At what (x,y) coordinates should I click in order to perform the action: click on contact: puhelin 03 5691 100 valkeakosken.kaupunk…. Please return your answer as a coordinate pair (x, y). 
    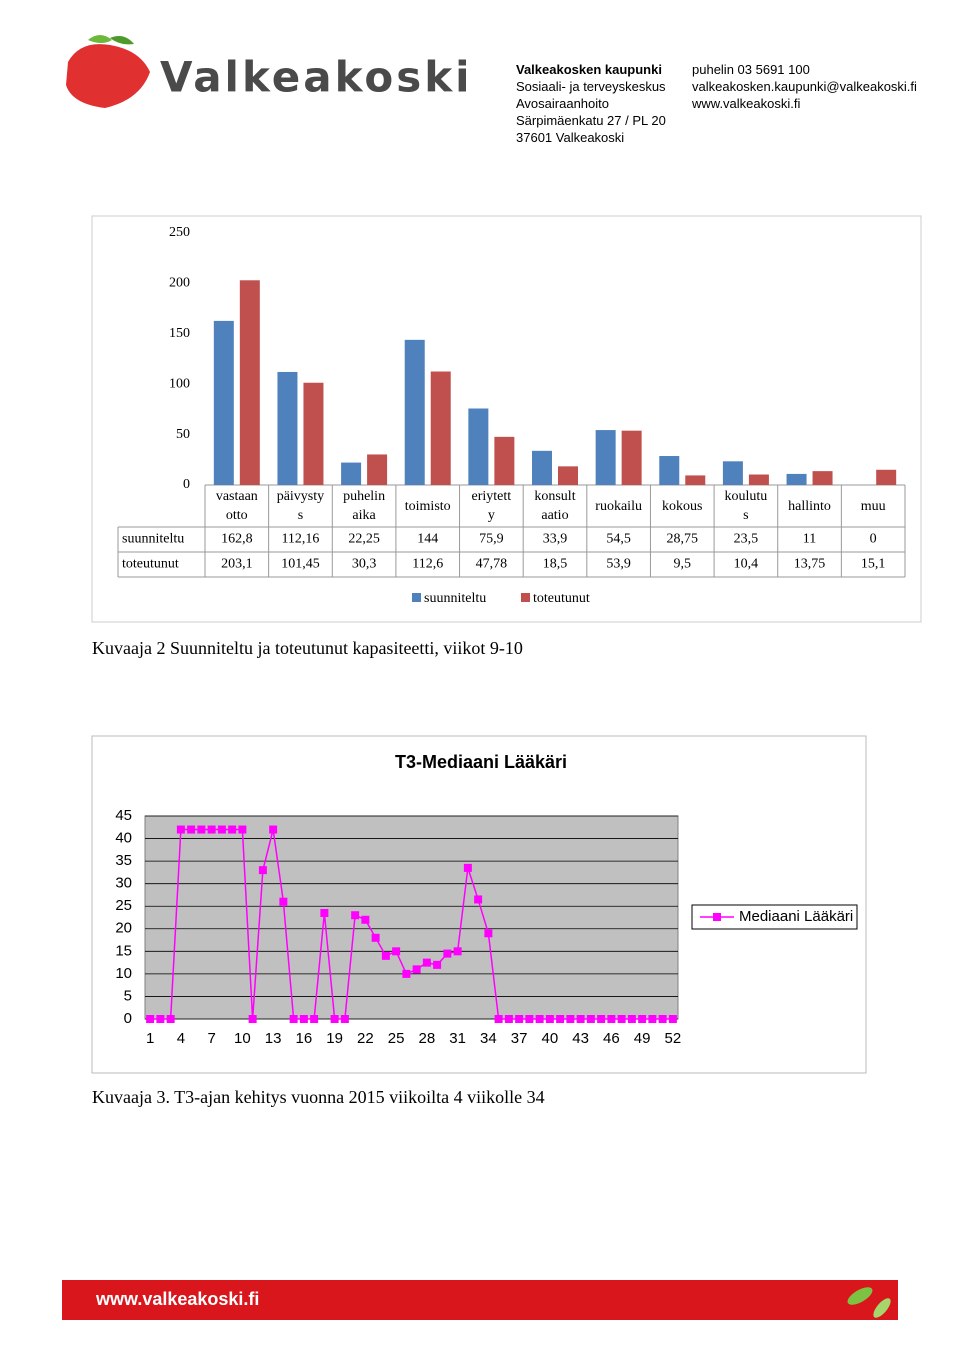
    Looking at the image, I should click on (804, 86).